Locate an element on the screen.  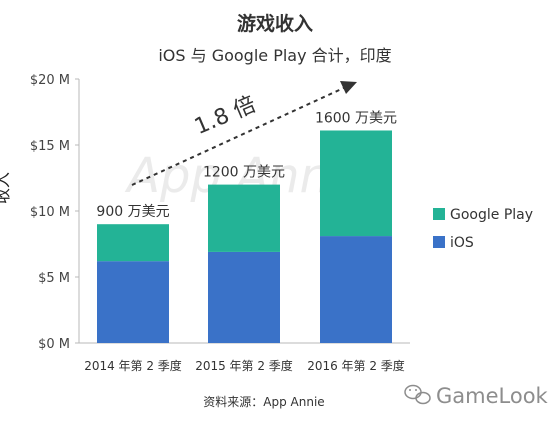
wechat-icon is located at coordinates (417, 394).